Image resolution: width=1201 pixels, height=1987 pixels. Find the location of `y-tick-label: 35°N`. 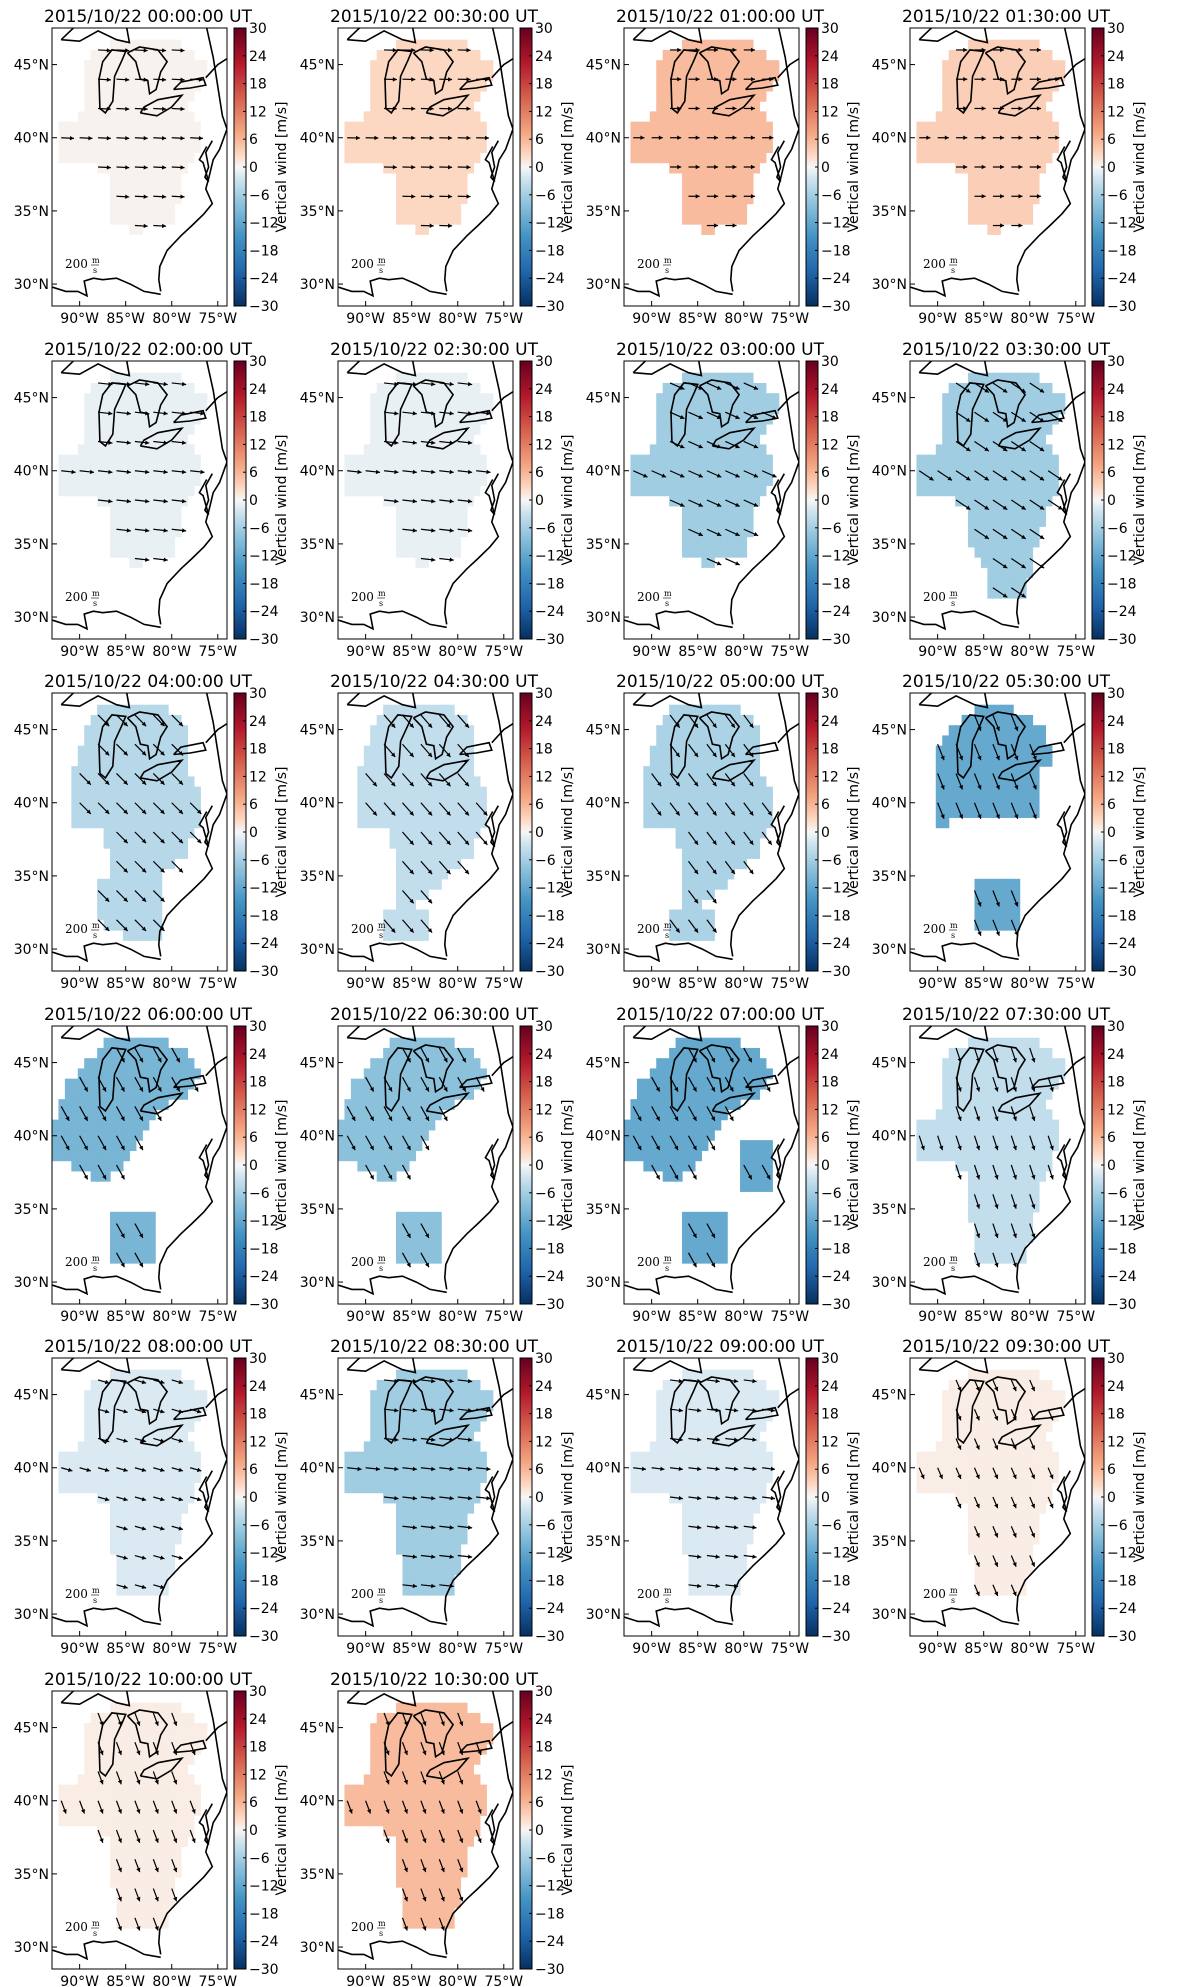

y-tick-label: 35°N is located at coordinates (603, 212).